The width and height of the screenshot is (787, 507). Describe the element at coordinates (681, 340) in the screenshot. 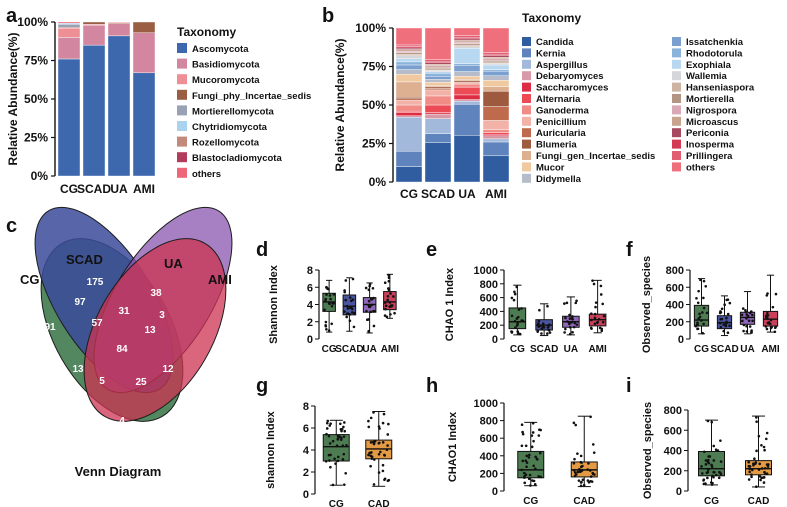

I see `y-tick-label-f: 0` at that location.